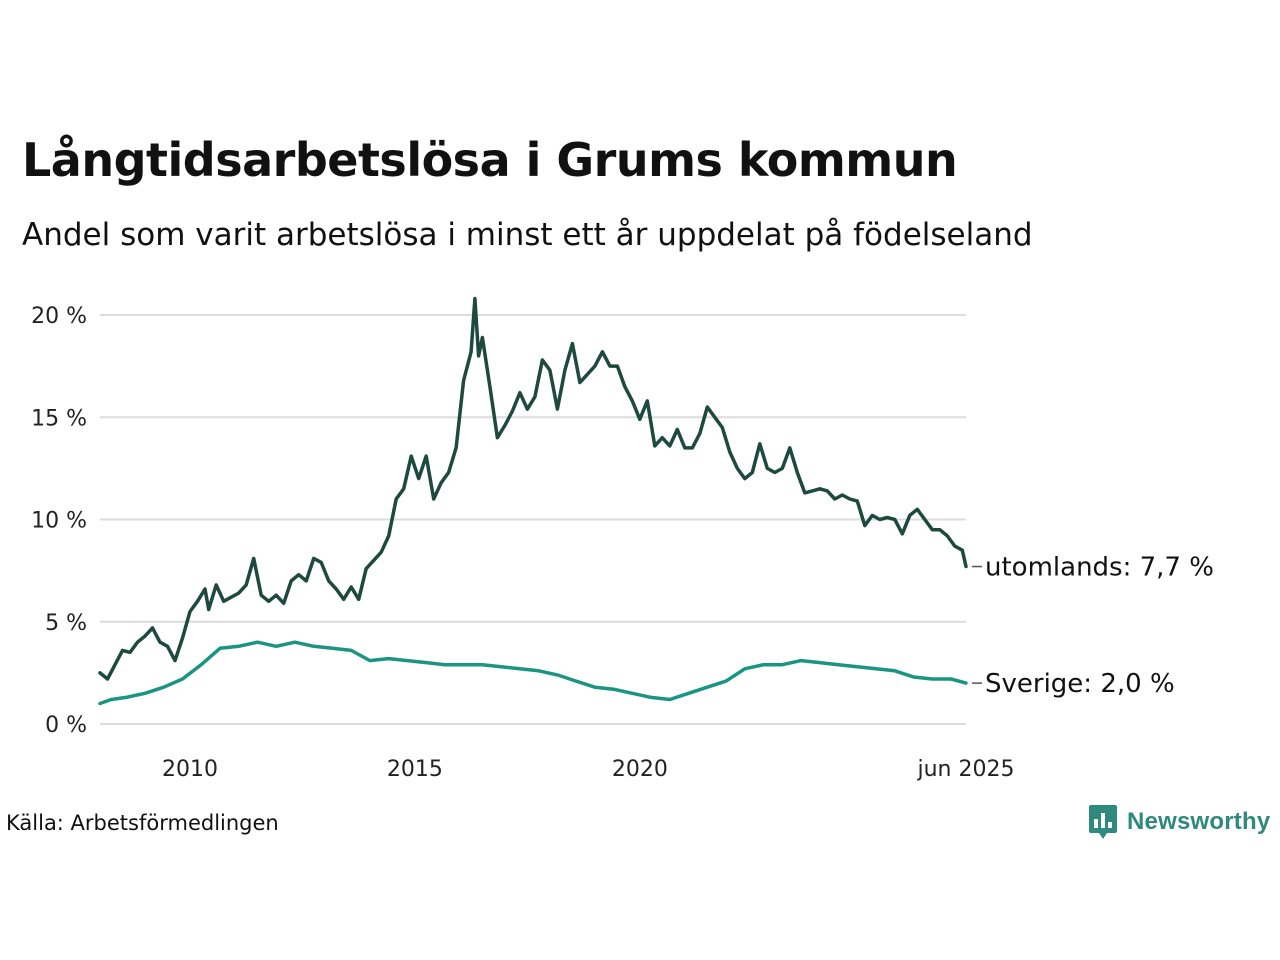 This screenshot has height=960, width=1280. I want to click on x-tick-label: 2015, so click(415, 769).